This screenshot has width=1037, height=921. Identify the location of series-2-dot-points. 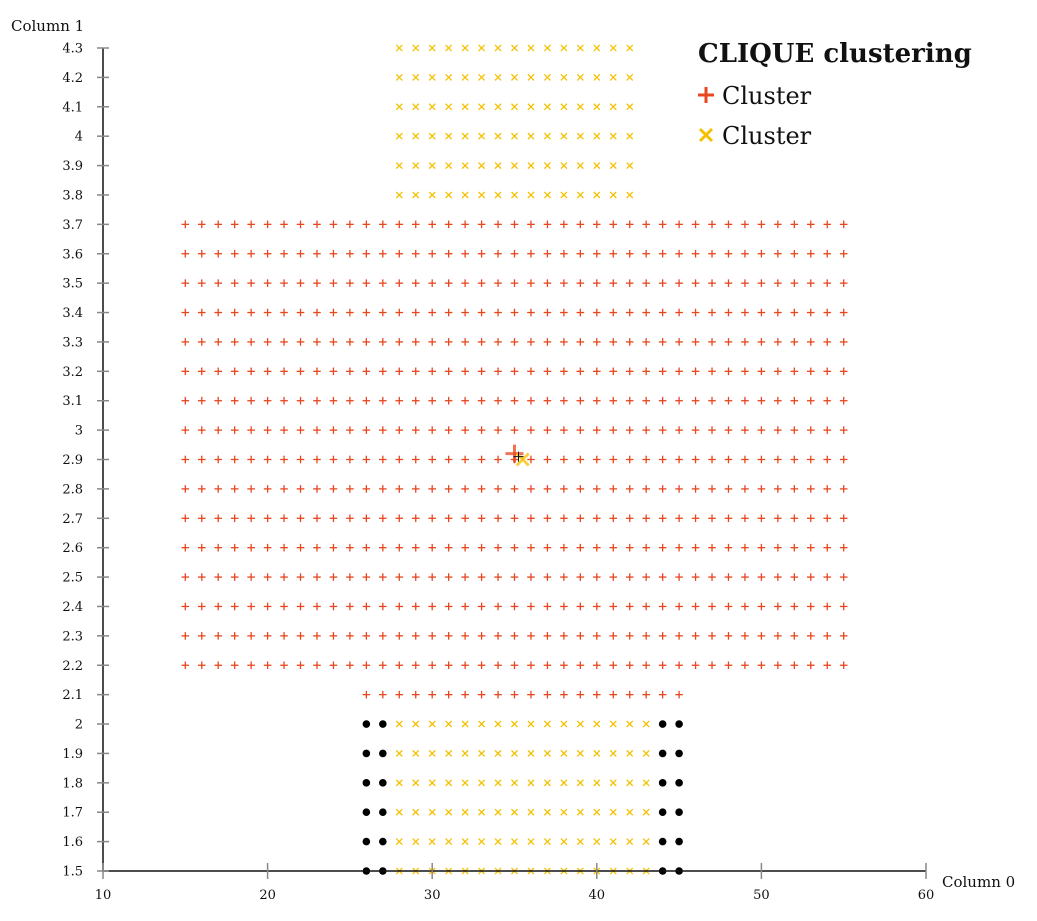
(522, 797).